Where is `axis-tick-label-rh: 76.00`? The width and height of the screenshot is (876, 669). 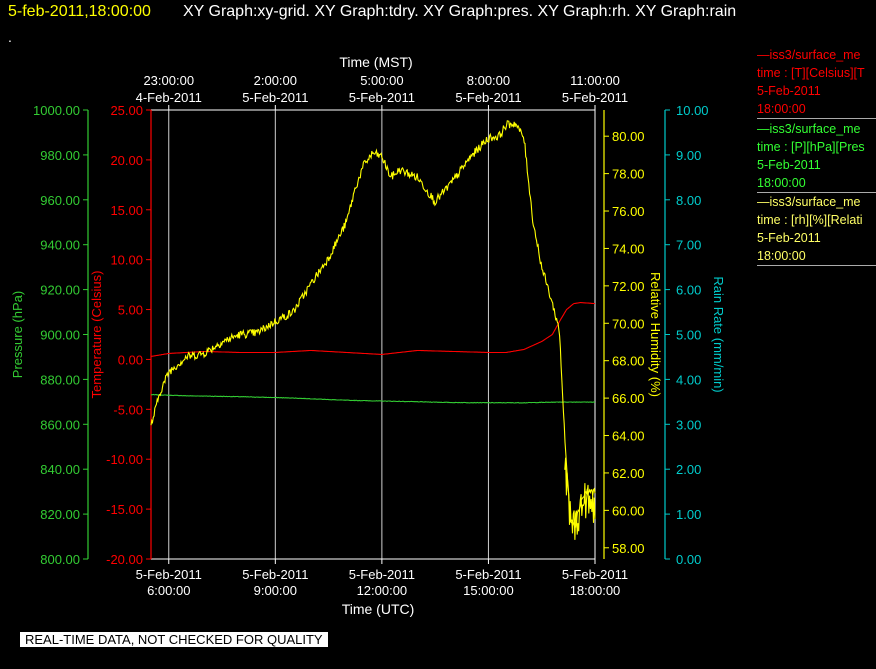 axis-tick-label-rh: 76.00 is located at coordinates (628, 211).